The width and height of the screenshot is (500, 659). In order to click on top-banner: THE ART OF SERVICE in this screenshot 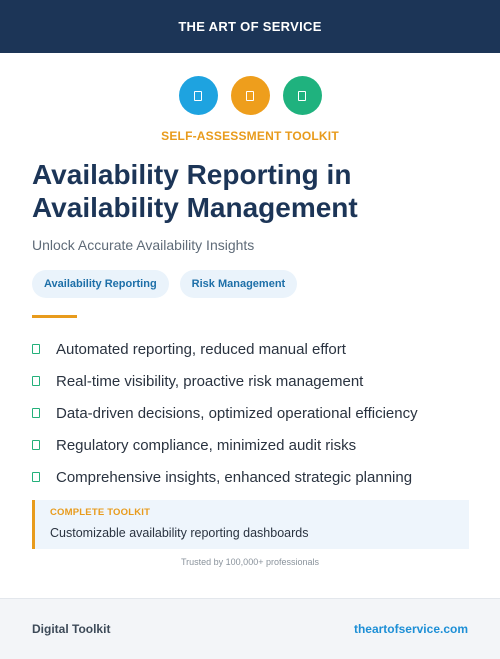, I will do `click(250, 26)`.